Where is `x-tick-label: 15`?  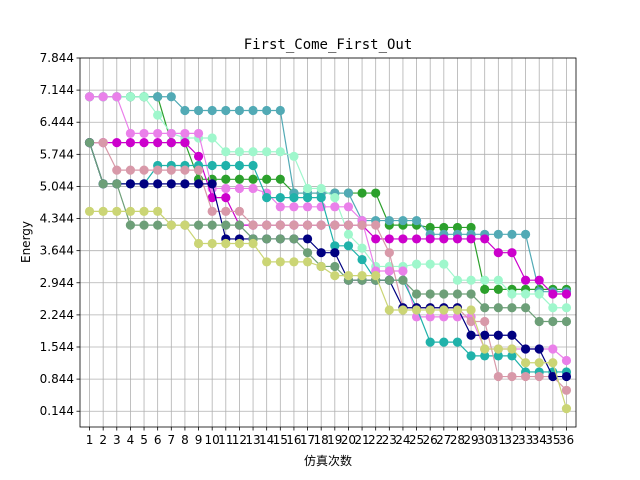 x-tick-label: 15 is located at coordinates (280, 440).